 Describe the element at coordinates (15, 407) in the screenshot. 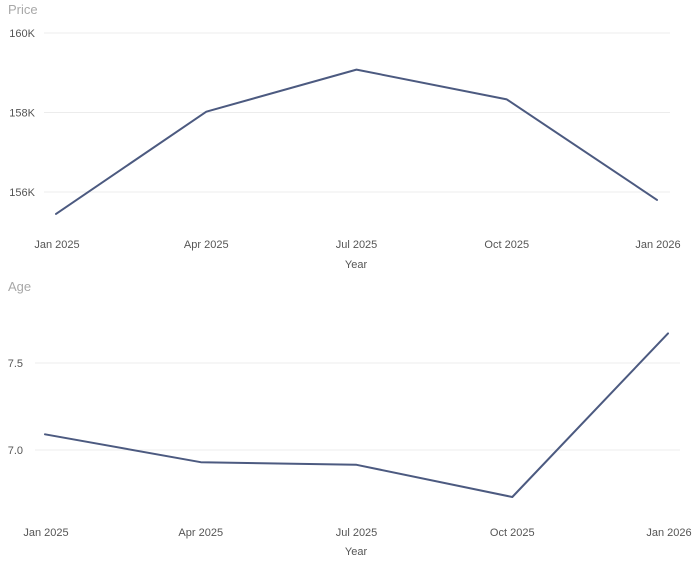

I see `age-y-ticks: 7.0 7.5` at that location.